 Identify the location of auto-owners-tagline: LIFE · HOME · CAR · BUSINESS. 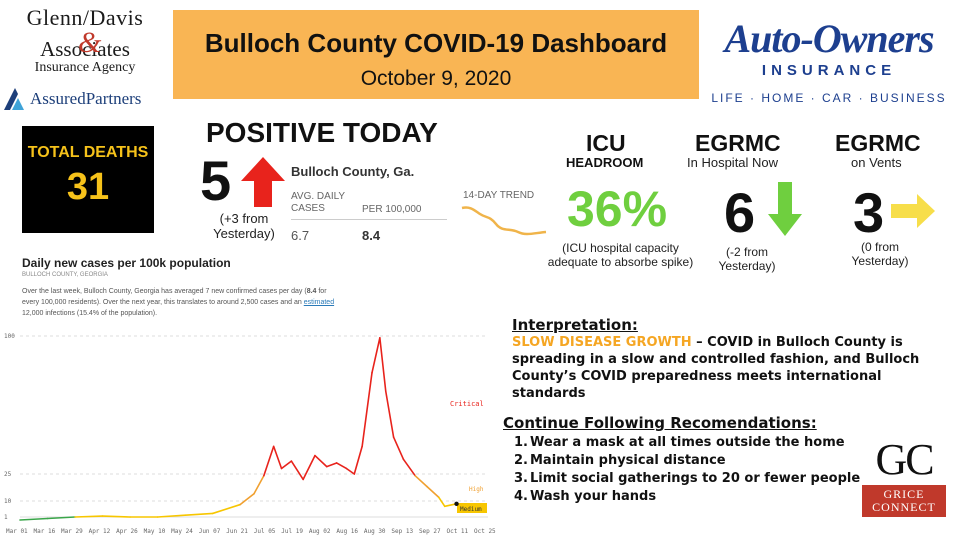
(829, 98).